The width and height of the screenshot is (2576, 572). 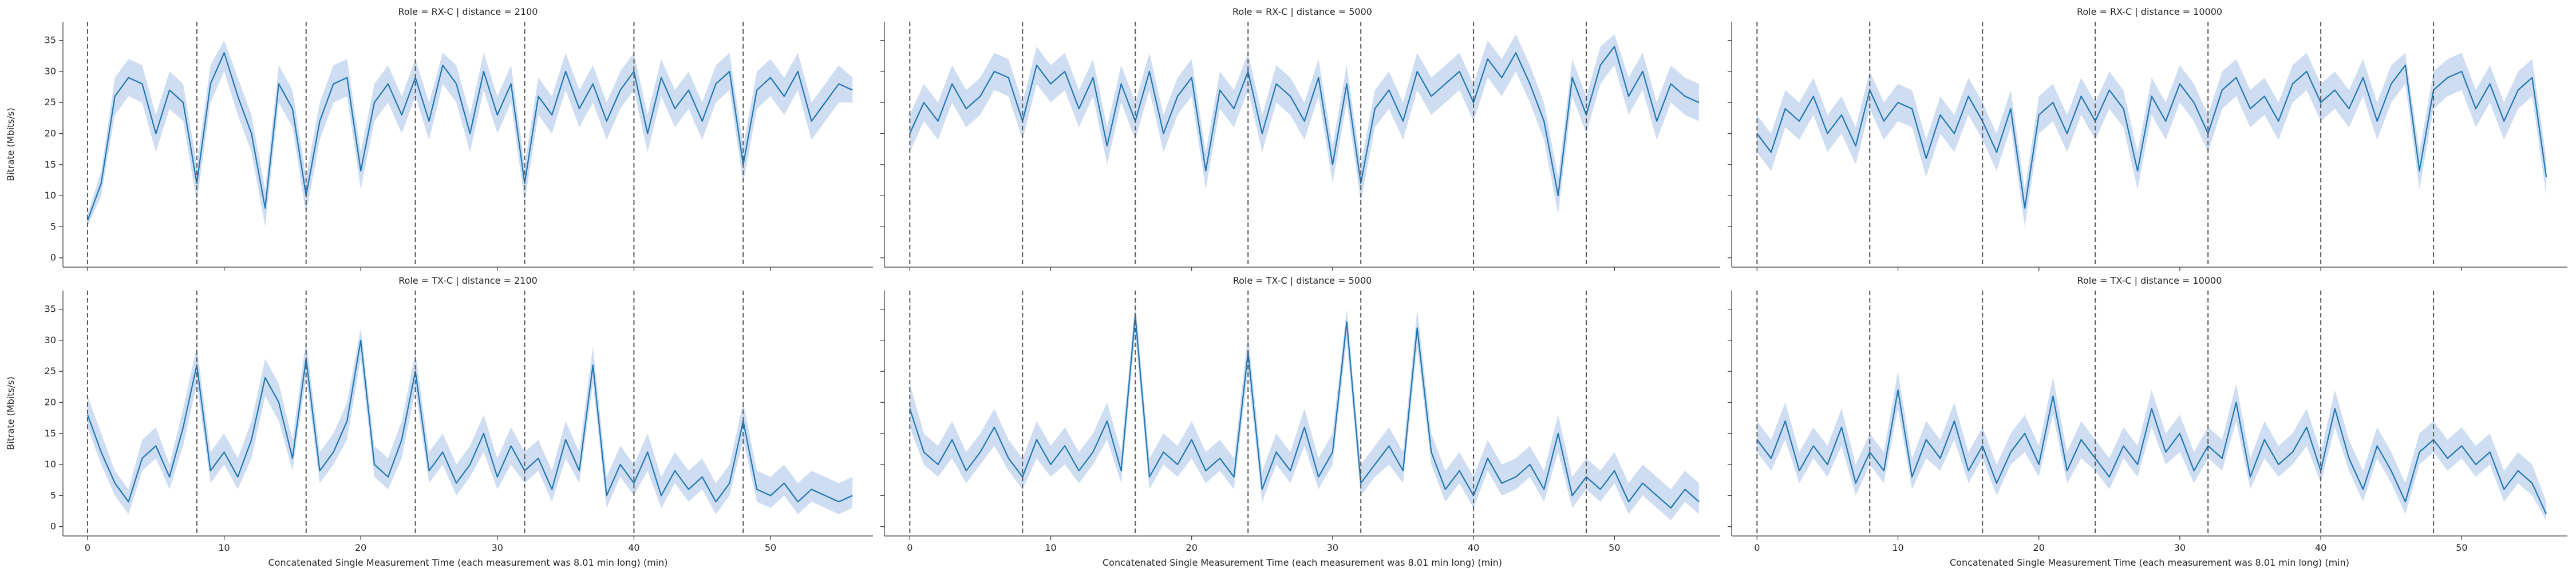 I want to click on panel-title: Role = TX-C | distance = 2100, so click(x=468, y=280).